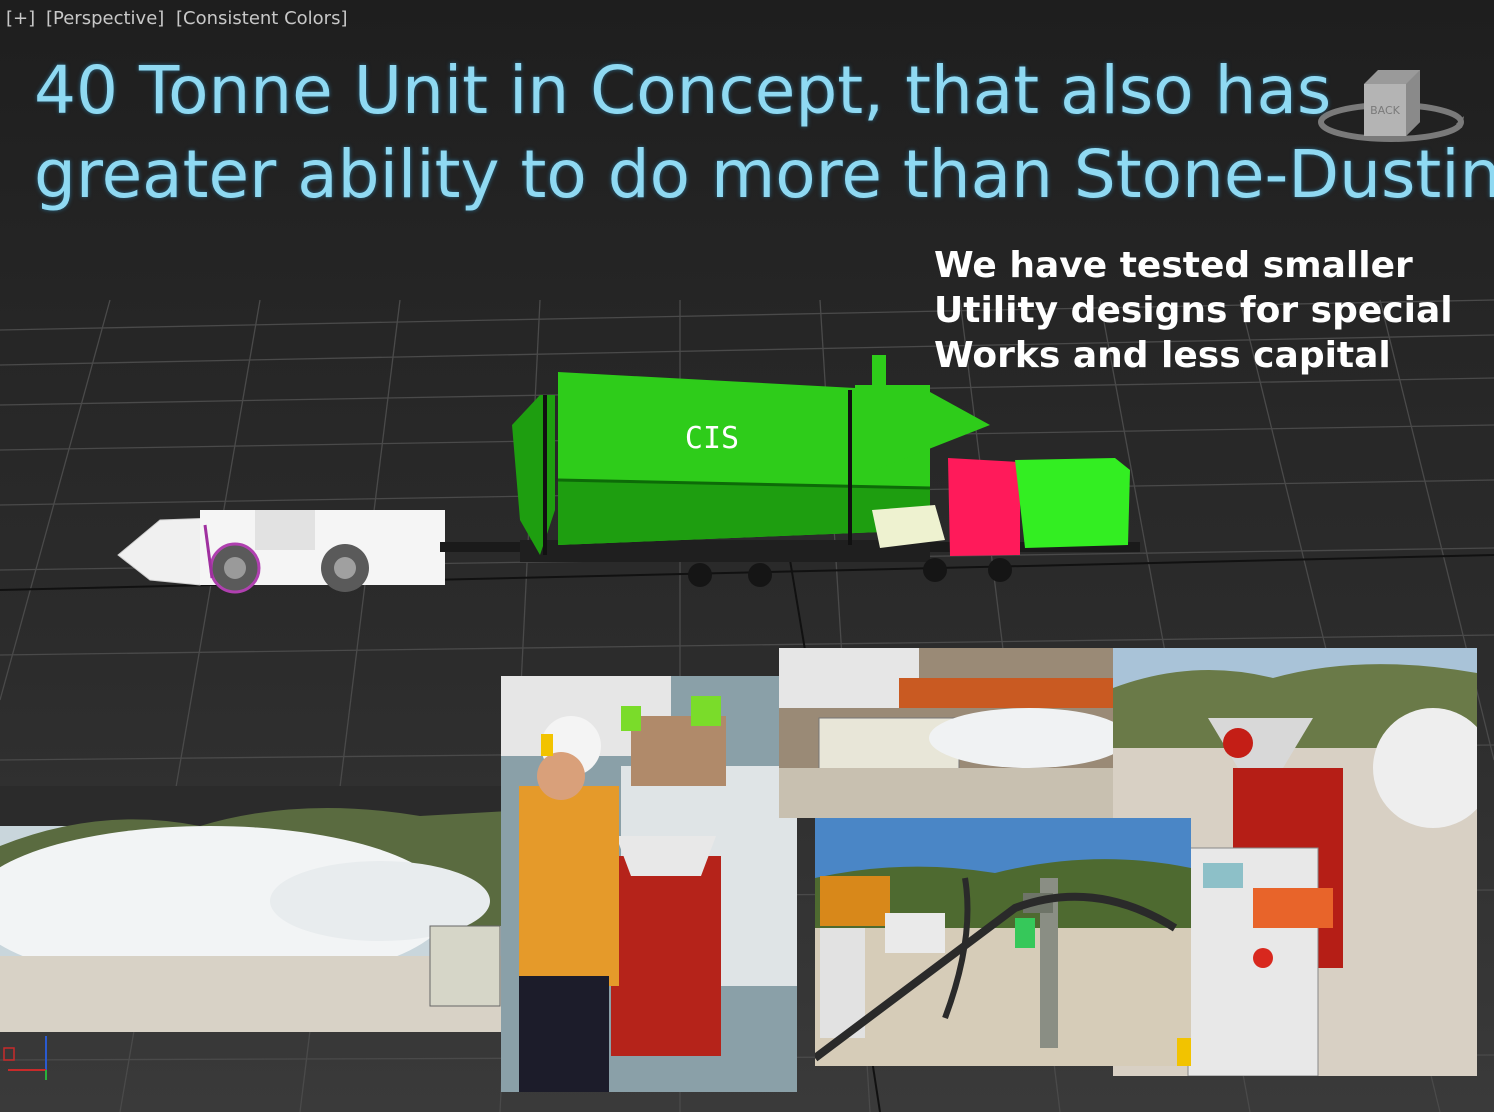 The height and width of the screenshot is (1112, 1494). I want to click on viewcube-icon: BACK, so click(1391, 107).